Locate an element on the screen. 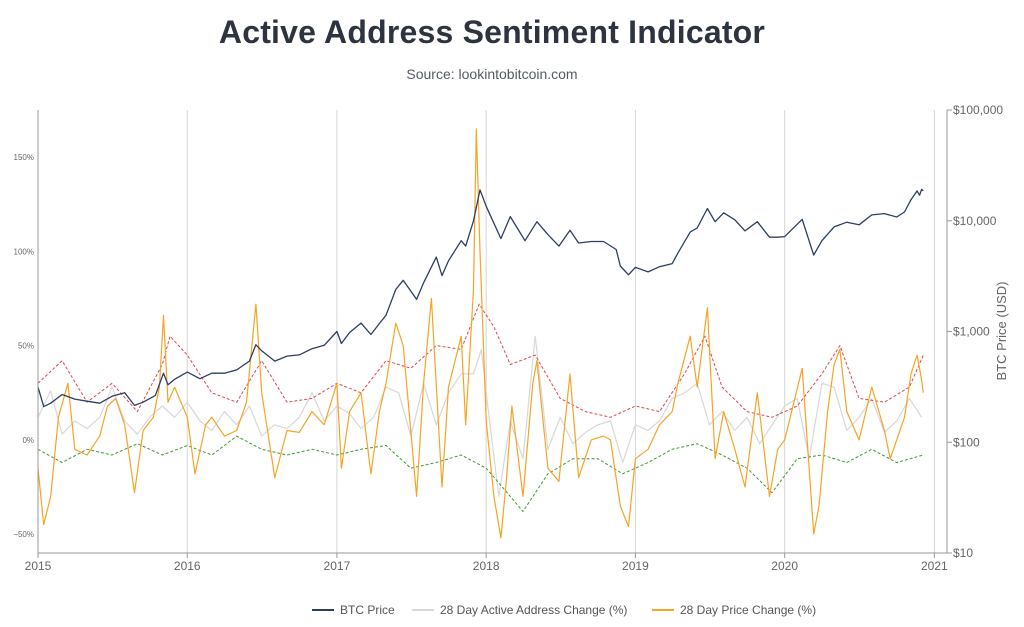 The height and width of the screenshot is (627, 1024). chart-title: Active Address Sentiment Indicator is located at coordinates (492, 32).